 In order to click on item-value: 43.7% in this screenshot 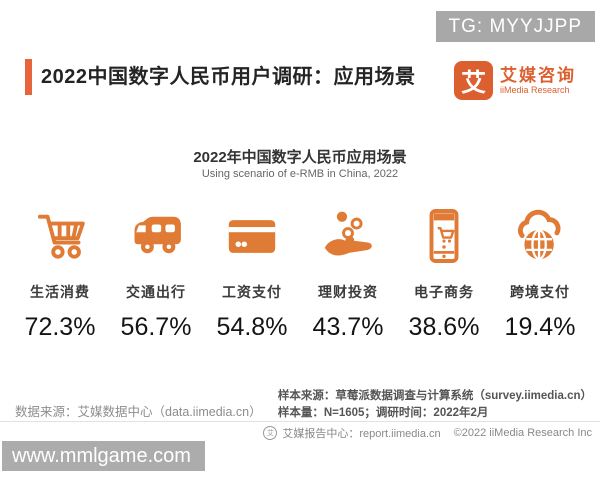, I will do `click(348, 327)`.